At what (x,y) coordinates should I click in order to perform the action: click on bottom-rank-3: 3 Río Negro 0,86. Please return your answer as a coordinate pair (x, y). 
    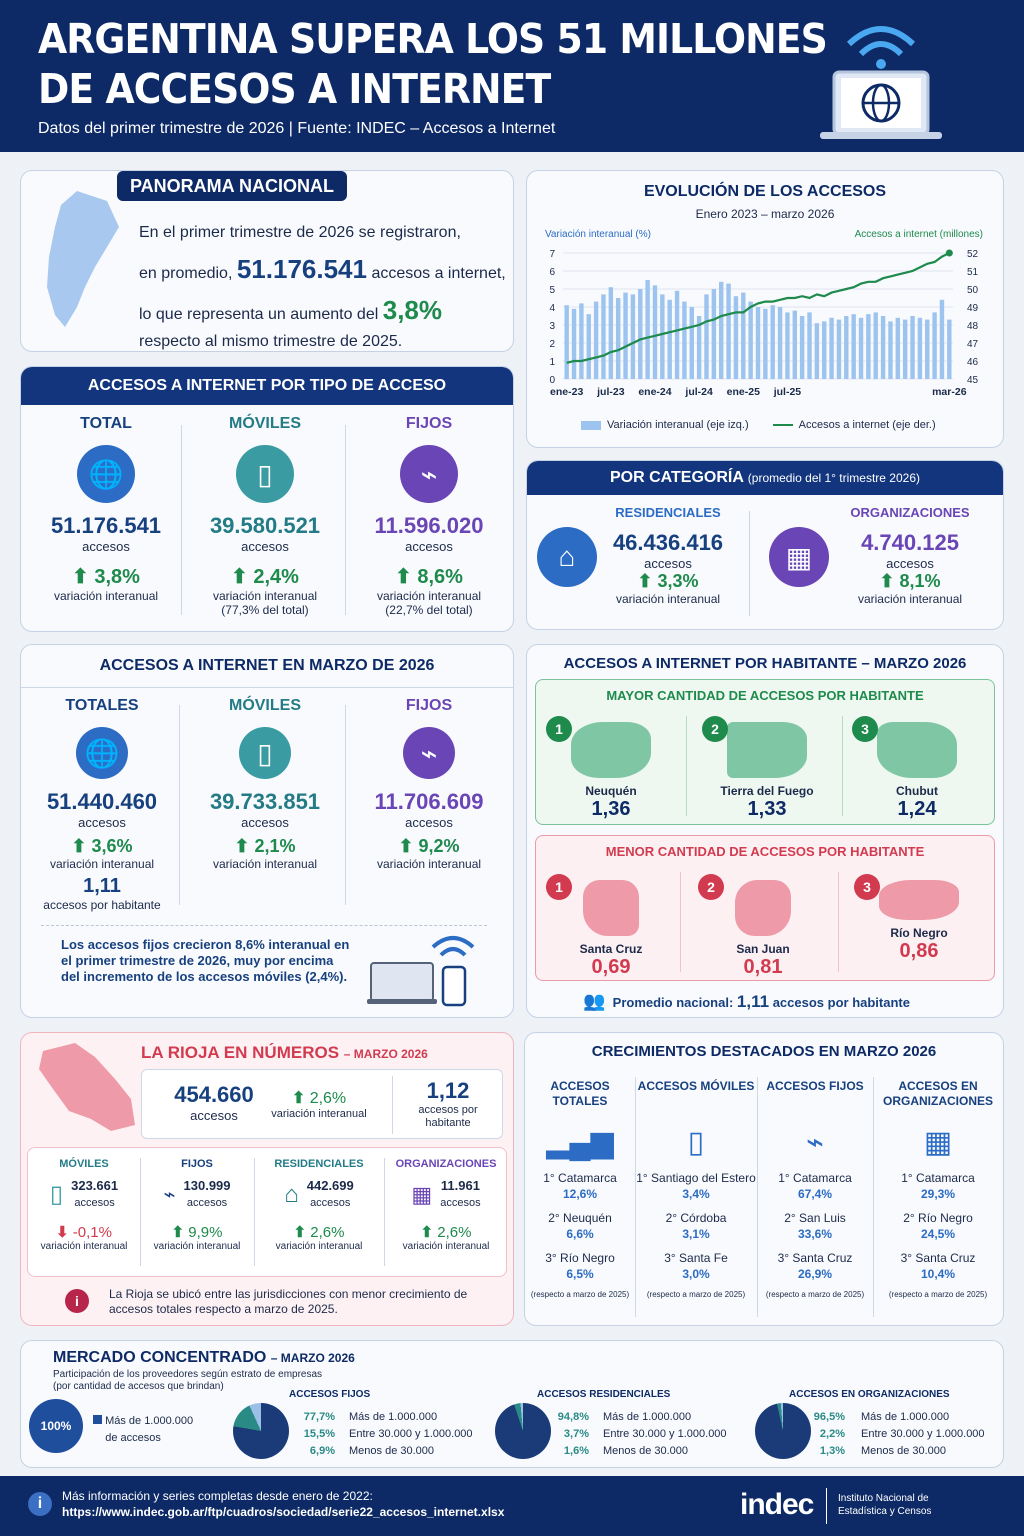
    Looking at the image, I should click on (919, 918).